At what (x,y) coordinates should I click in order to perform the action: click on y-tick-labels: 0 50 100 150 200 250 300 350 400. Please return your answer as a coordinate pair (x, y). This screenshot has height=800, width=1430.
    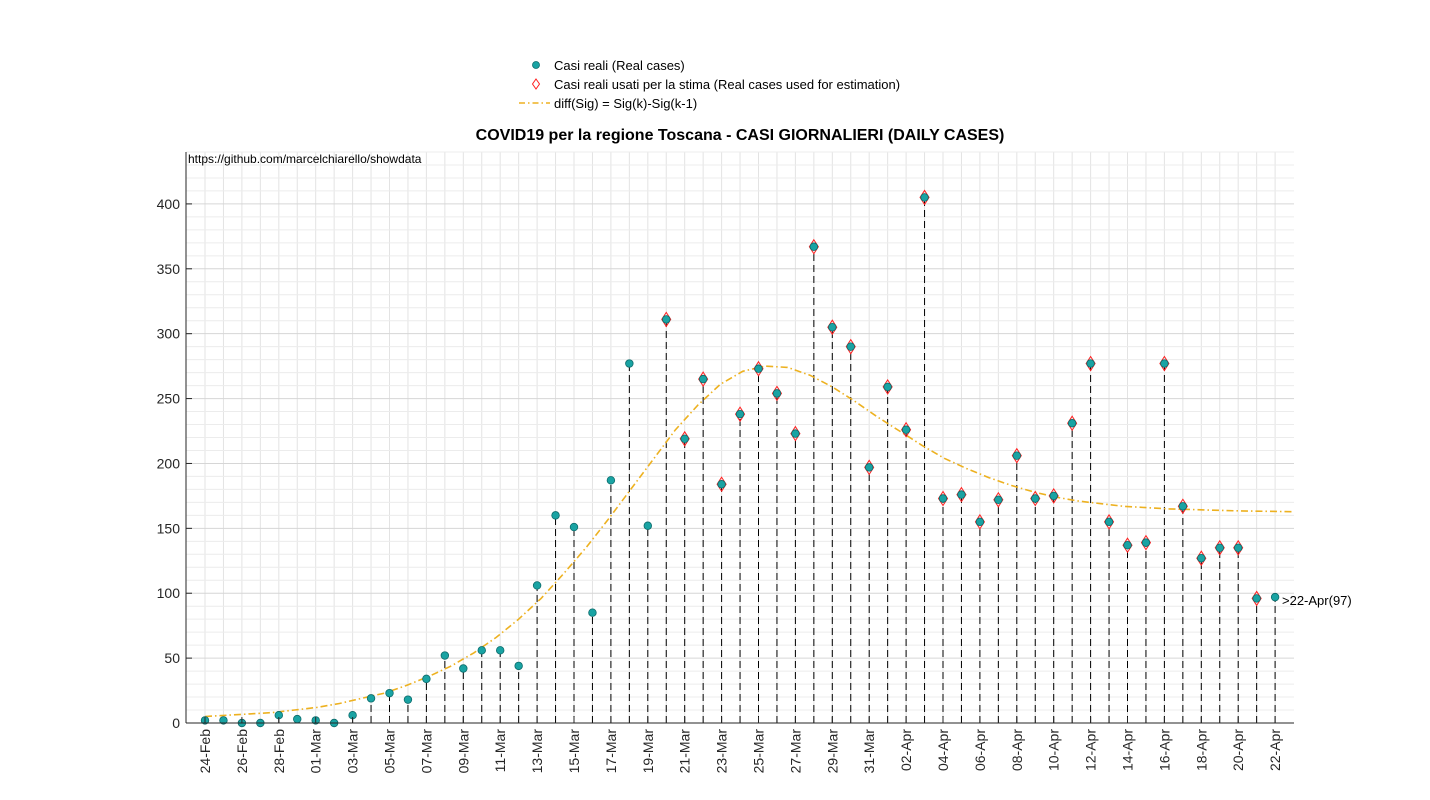
    Looking at the image, I should click on (169, 463).